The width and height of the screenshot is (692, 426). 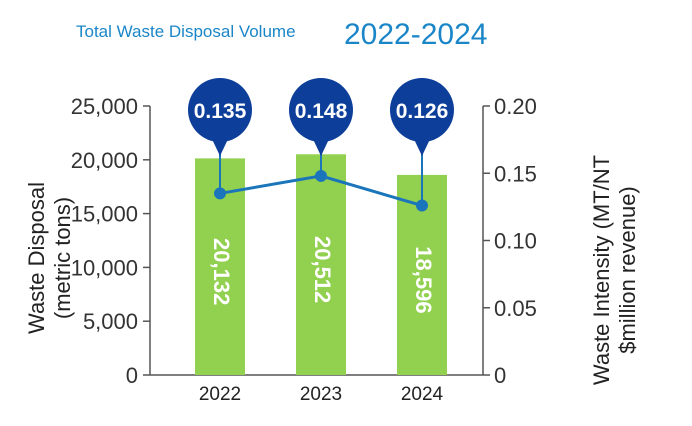 What do you see at coordinates (104, 214) in the screenshot?
I see `left-tick-label: 15,000` at bounding box center [104, 214].